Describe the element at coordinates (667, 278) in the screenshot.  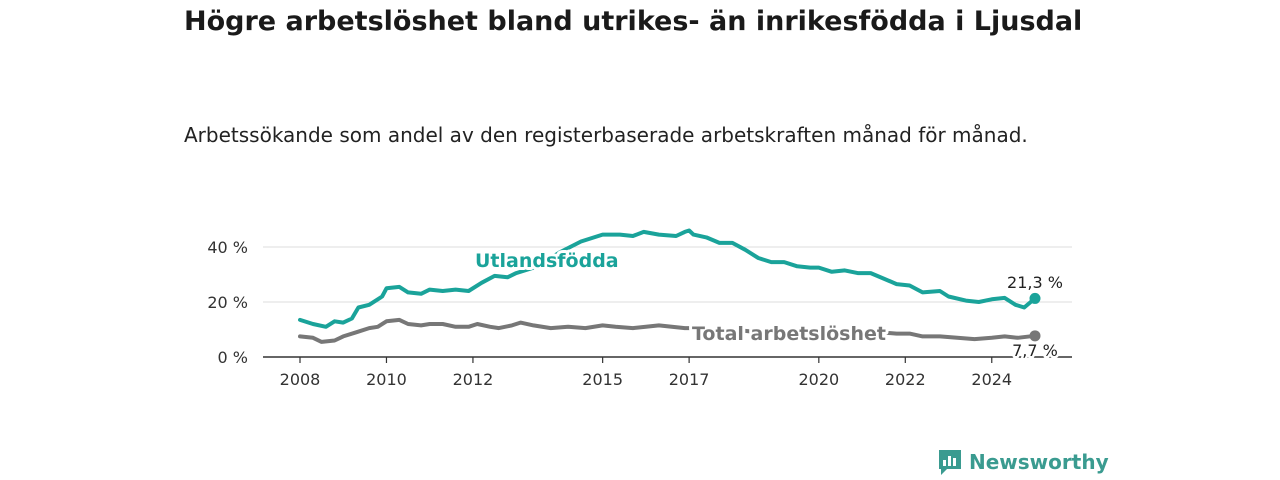
I see `series-line-utlandsfodda` at that location.